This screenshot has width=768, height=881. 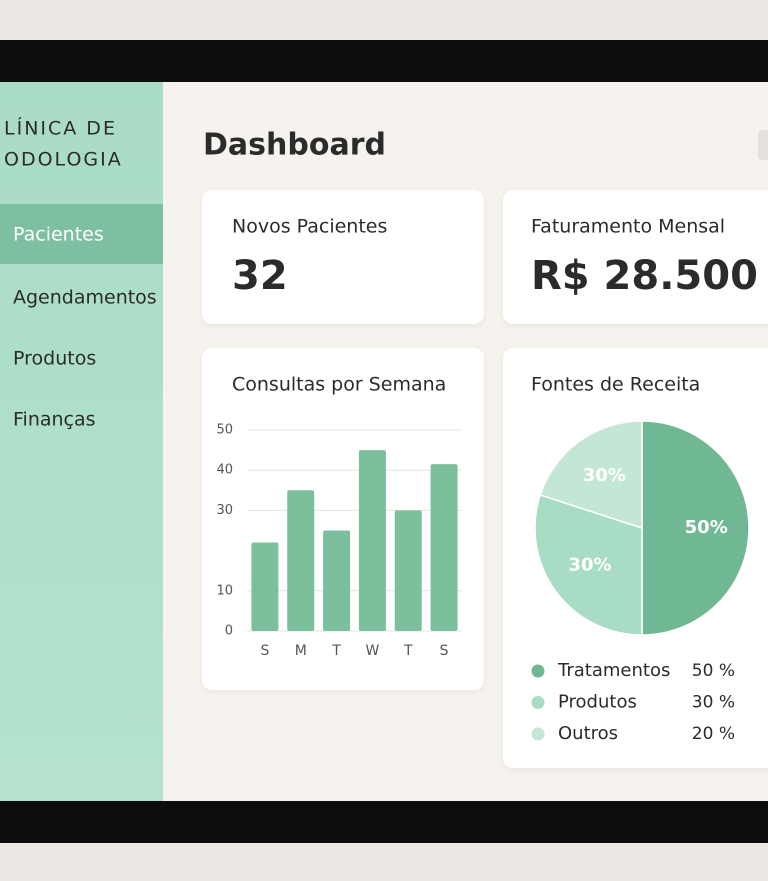 What do you see at coordinates (260, 276) in the screenshot?
I see `card-value: 32` at bounding box center [260, 276].